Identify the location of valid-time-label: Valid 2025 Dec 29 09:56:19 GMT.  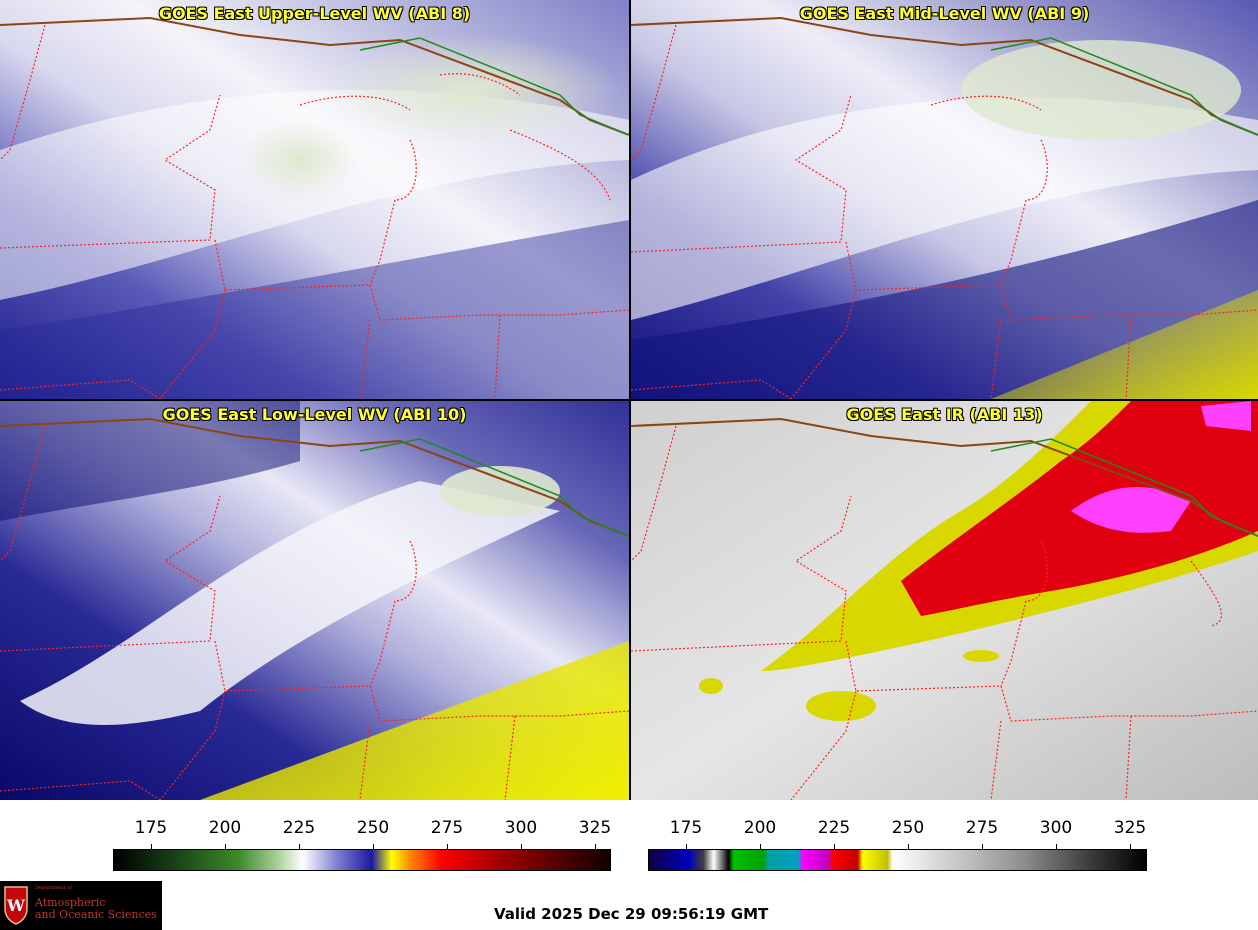
(631, 914).